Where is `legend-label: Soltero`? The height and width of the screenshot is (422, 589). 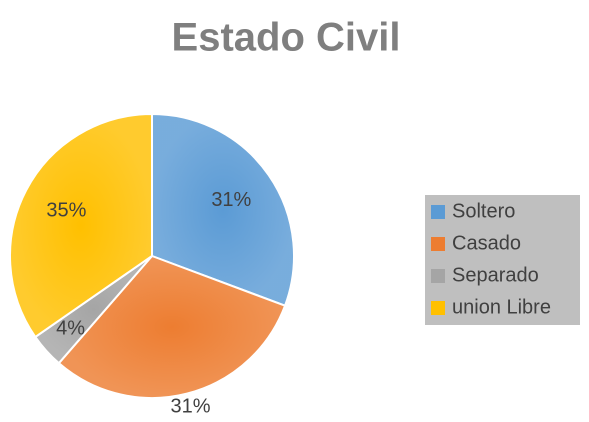 legend-label: Soltero is located at coordinates (483, 211).